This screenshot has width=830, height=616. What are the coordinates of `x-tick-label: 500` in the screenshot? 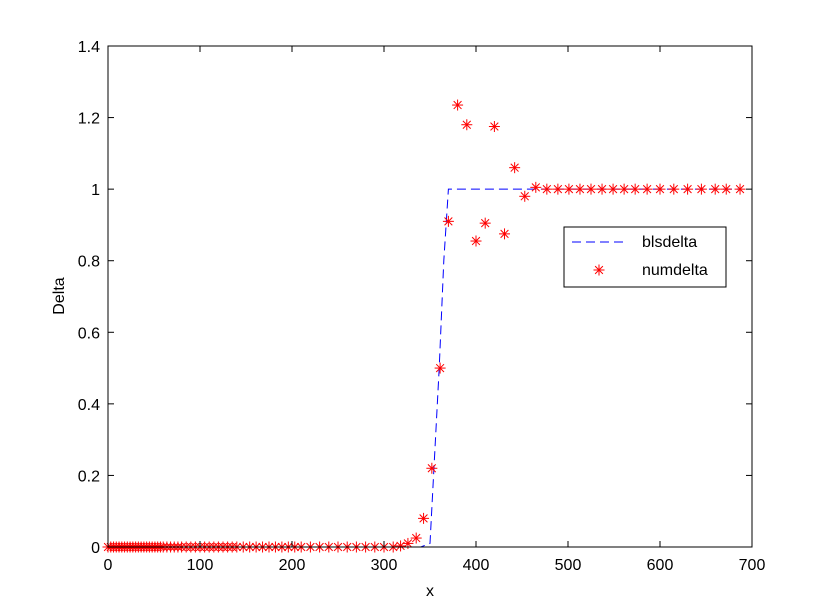 It's located at (568, 565).